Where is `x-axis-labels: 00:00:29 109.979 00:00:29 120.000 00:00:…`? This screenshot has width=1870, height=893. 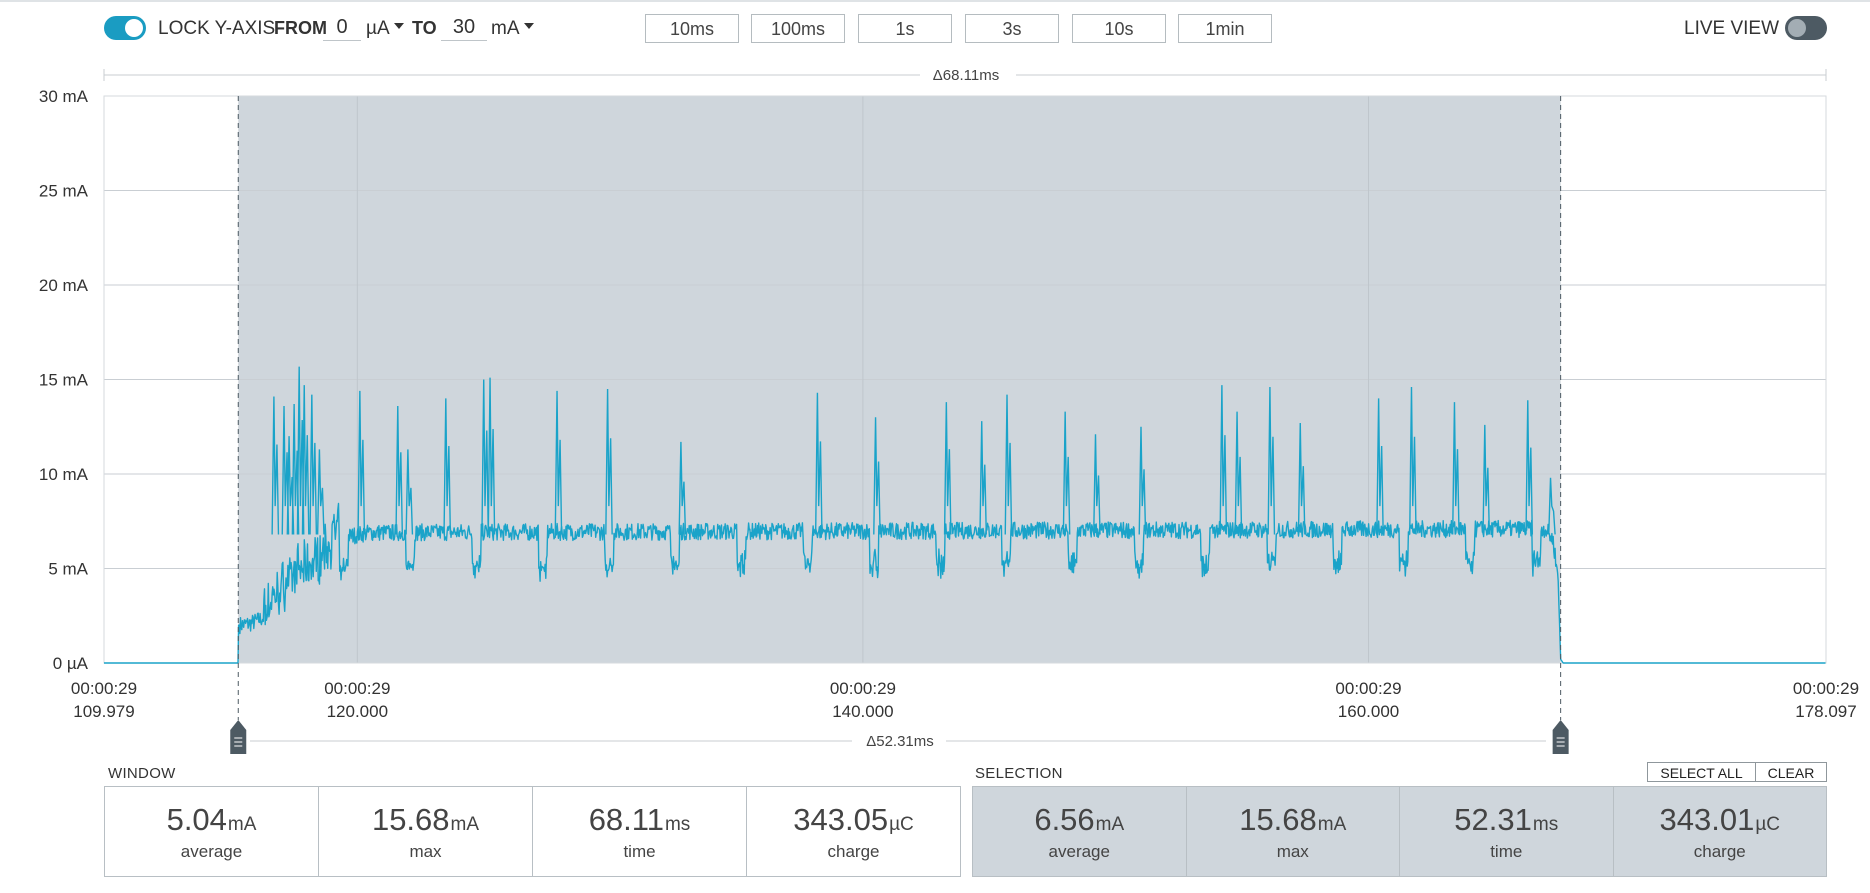 x-axis-labels: 00:00:29 109.979 00:00:29 120.000 00:00:… is located at coordinates (965, 700).